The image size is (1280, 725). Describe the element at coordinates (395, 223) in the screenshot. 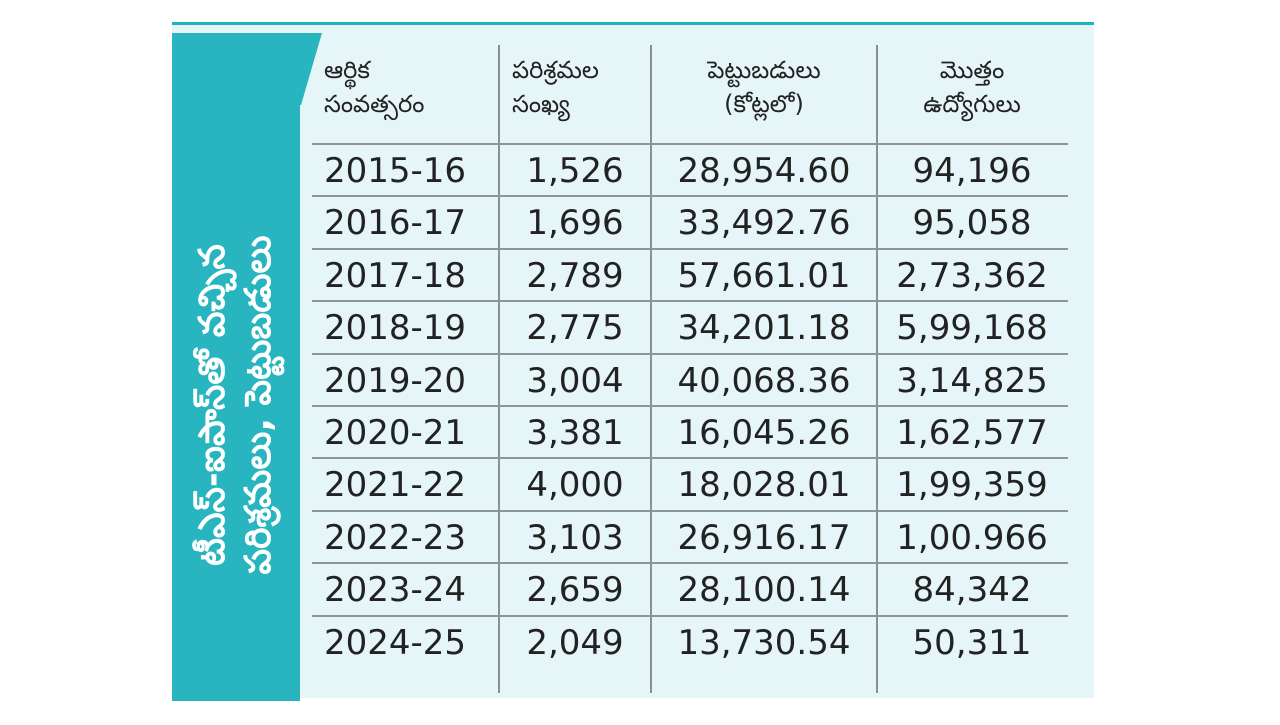

I see `cell-year: 2016-17` at that location.